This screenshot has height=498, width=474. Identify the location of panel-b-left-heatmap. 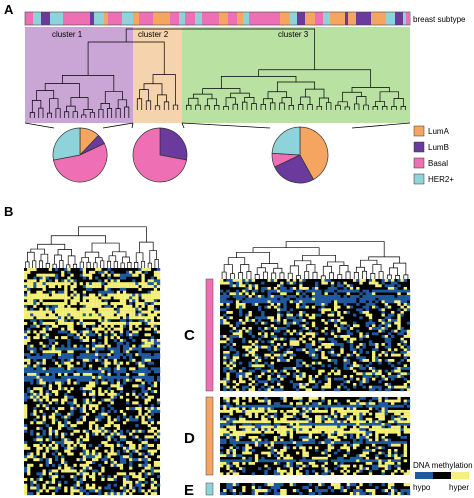
(92, 382).